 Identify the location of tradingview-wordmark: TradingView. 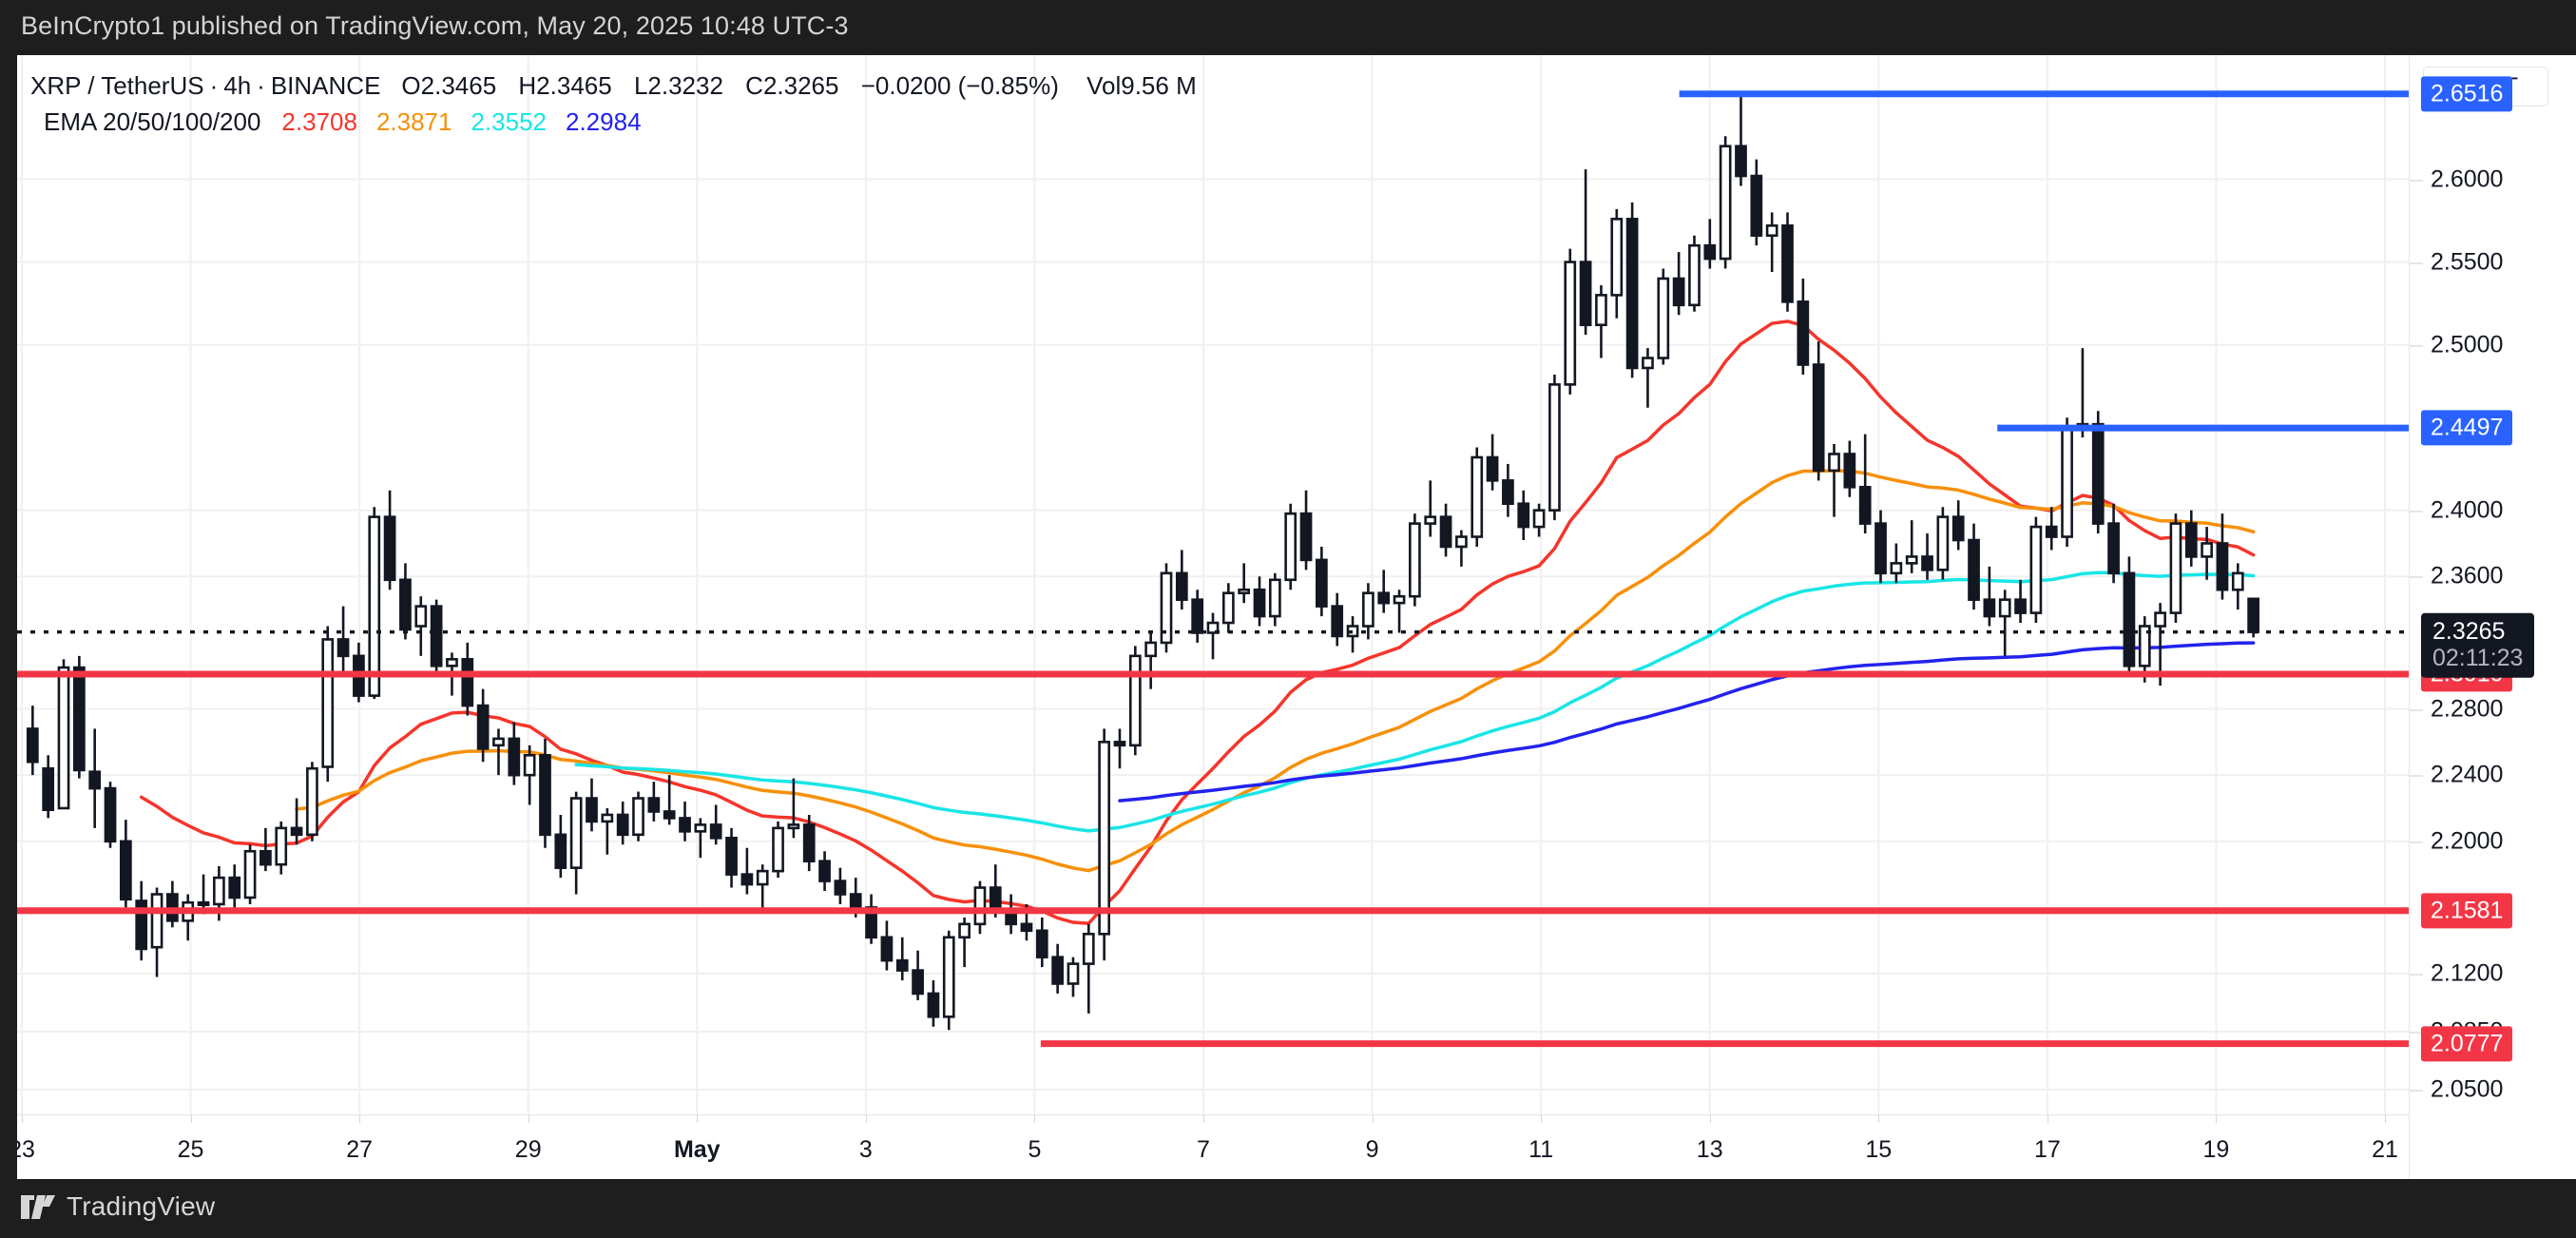
(141, 1206).